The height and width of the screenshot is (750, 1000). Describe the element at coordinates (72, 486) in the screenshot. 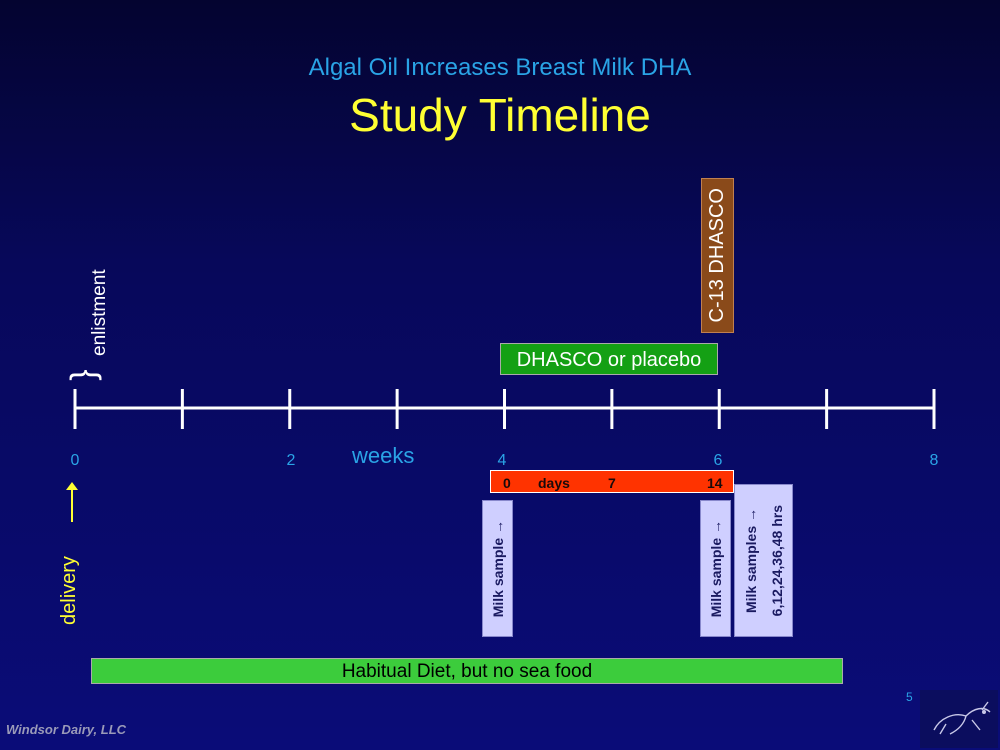

I see `delivery-arrow-icon` at that location.